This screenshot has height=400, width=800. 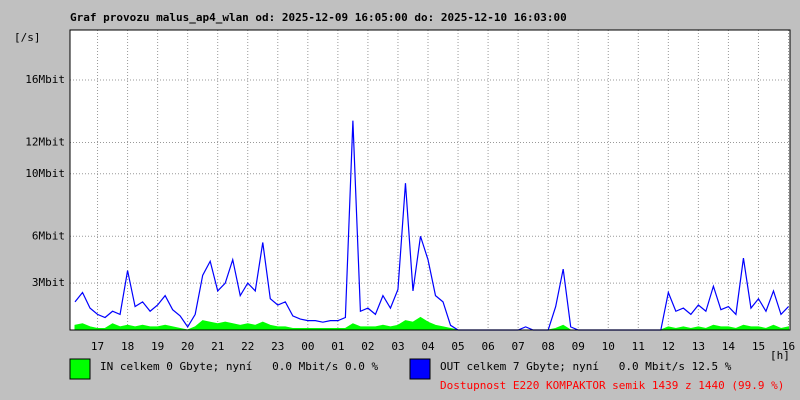 What do you see at coordinates (27, 37) in the screenshot?
I see `y-axis-label: [/s]` at bounding box center [27, 37].